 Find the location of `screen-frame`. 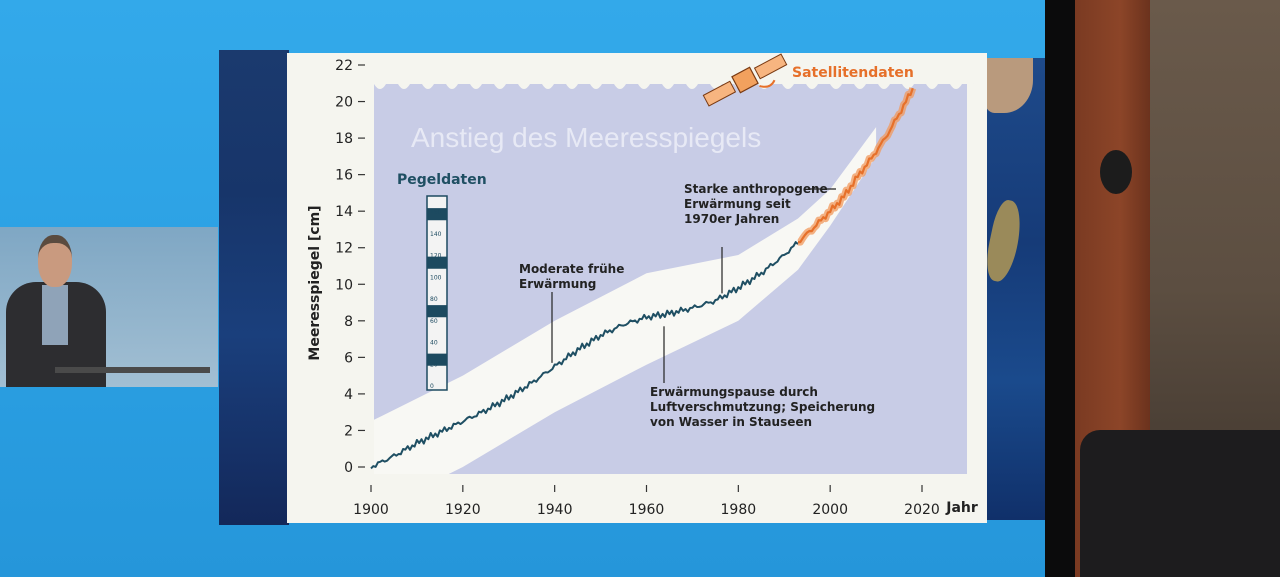

screen-frame is located at coordinates (1060, 288).